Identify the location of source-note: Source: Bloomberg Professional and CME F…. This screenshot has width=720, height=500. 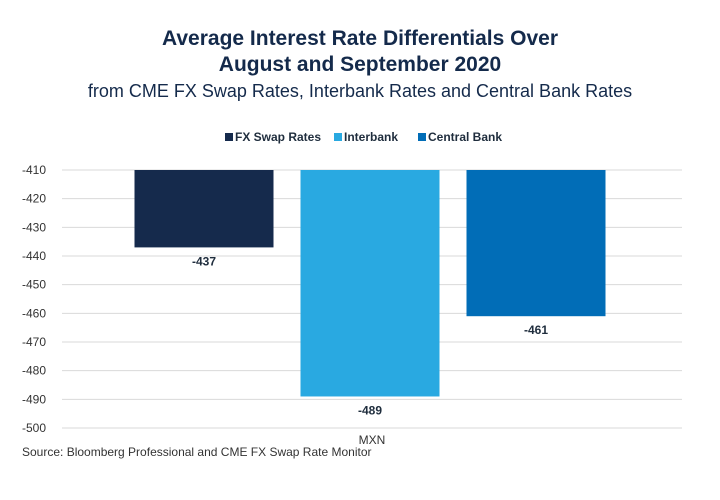
(197, 452).